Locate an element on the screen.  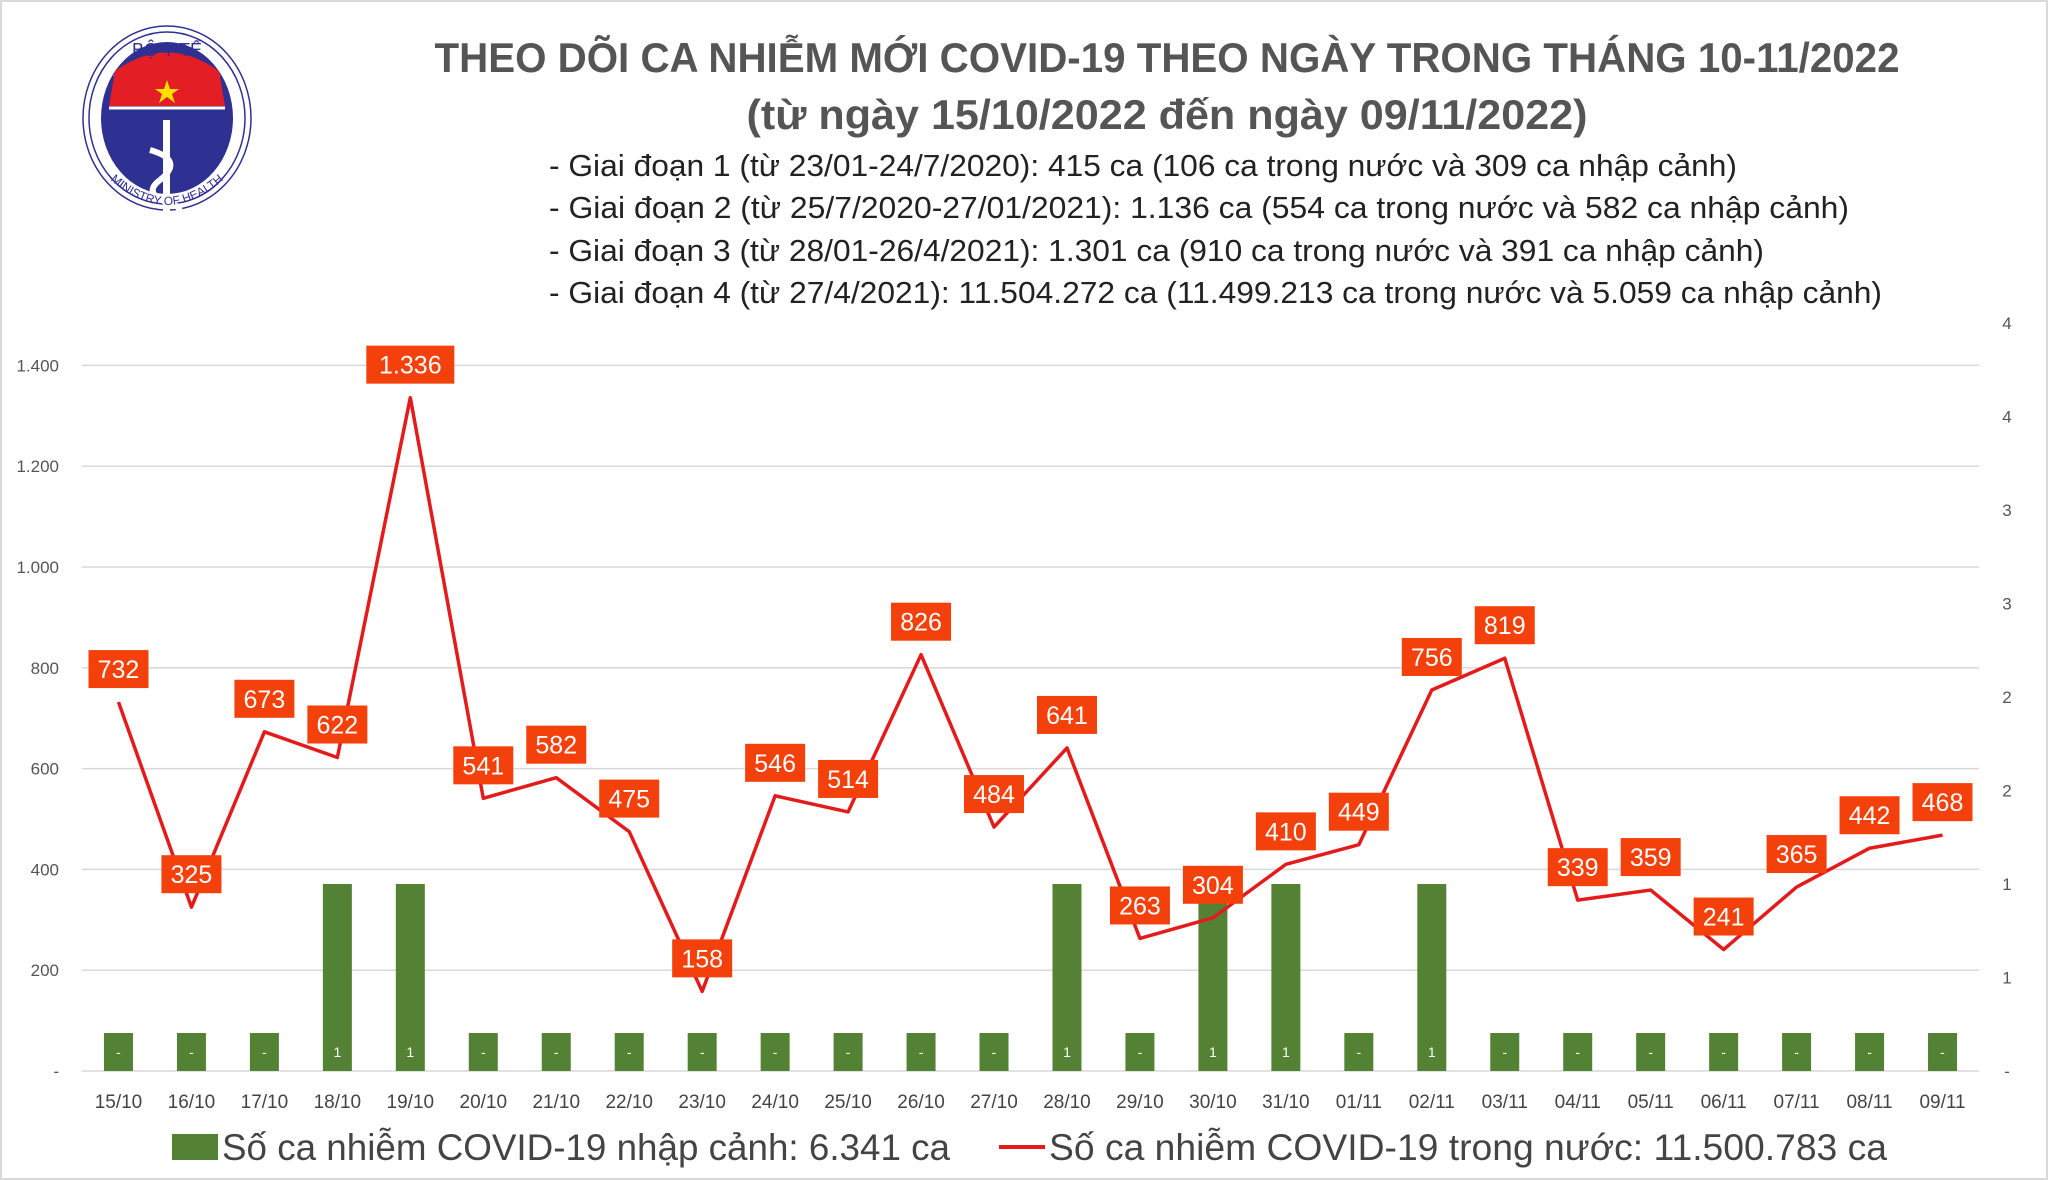
left-tick-label: 1.000 is located at coordinates (37, 567).